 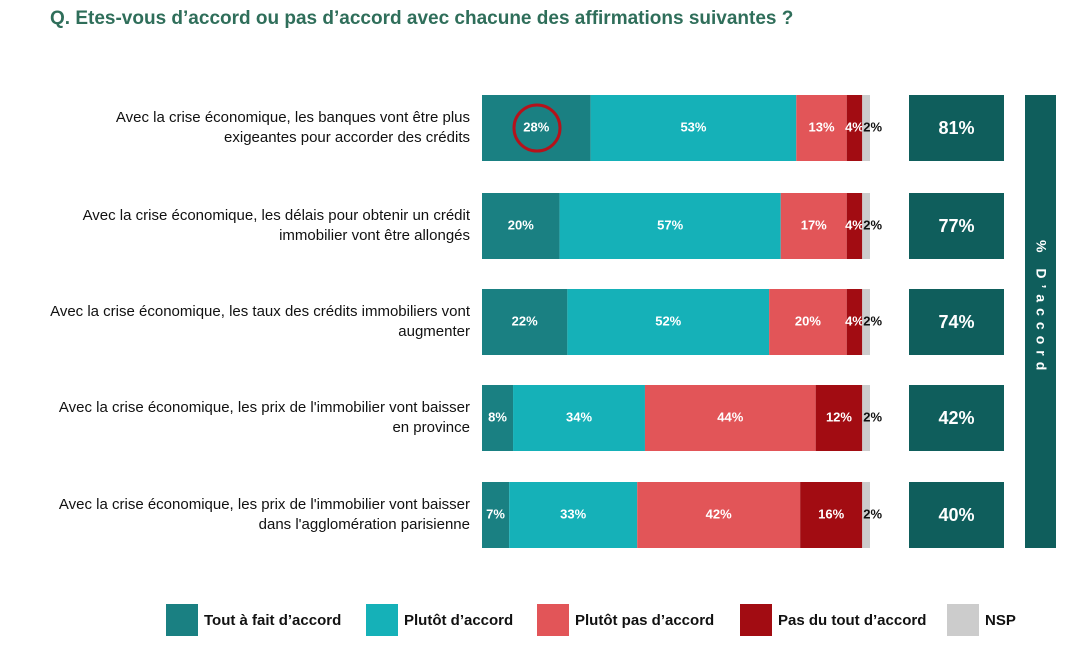 I want to click on value-label: 7%, so click(x=495, y=513).